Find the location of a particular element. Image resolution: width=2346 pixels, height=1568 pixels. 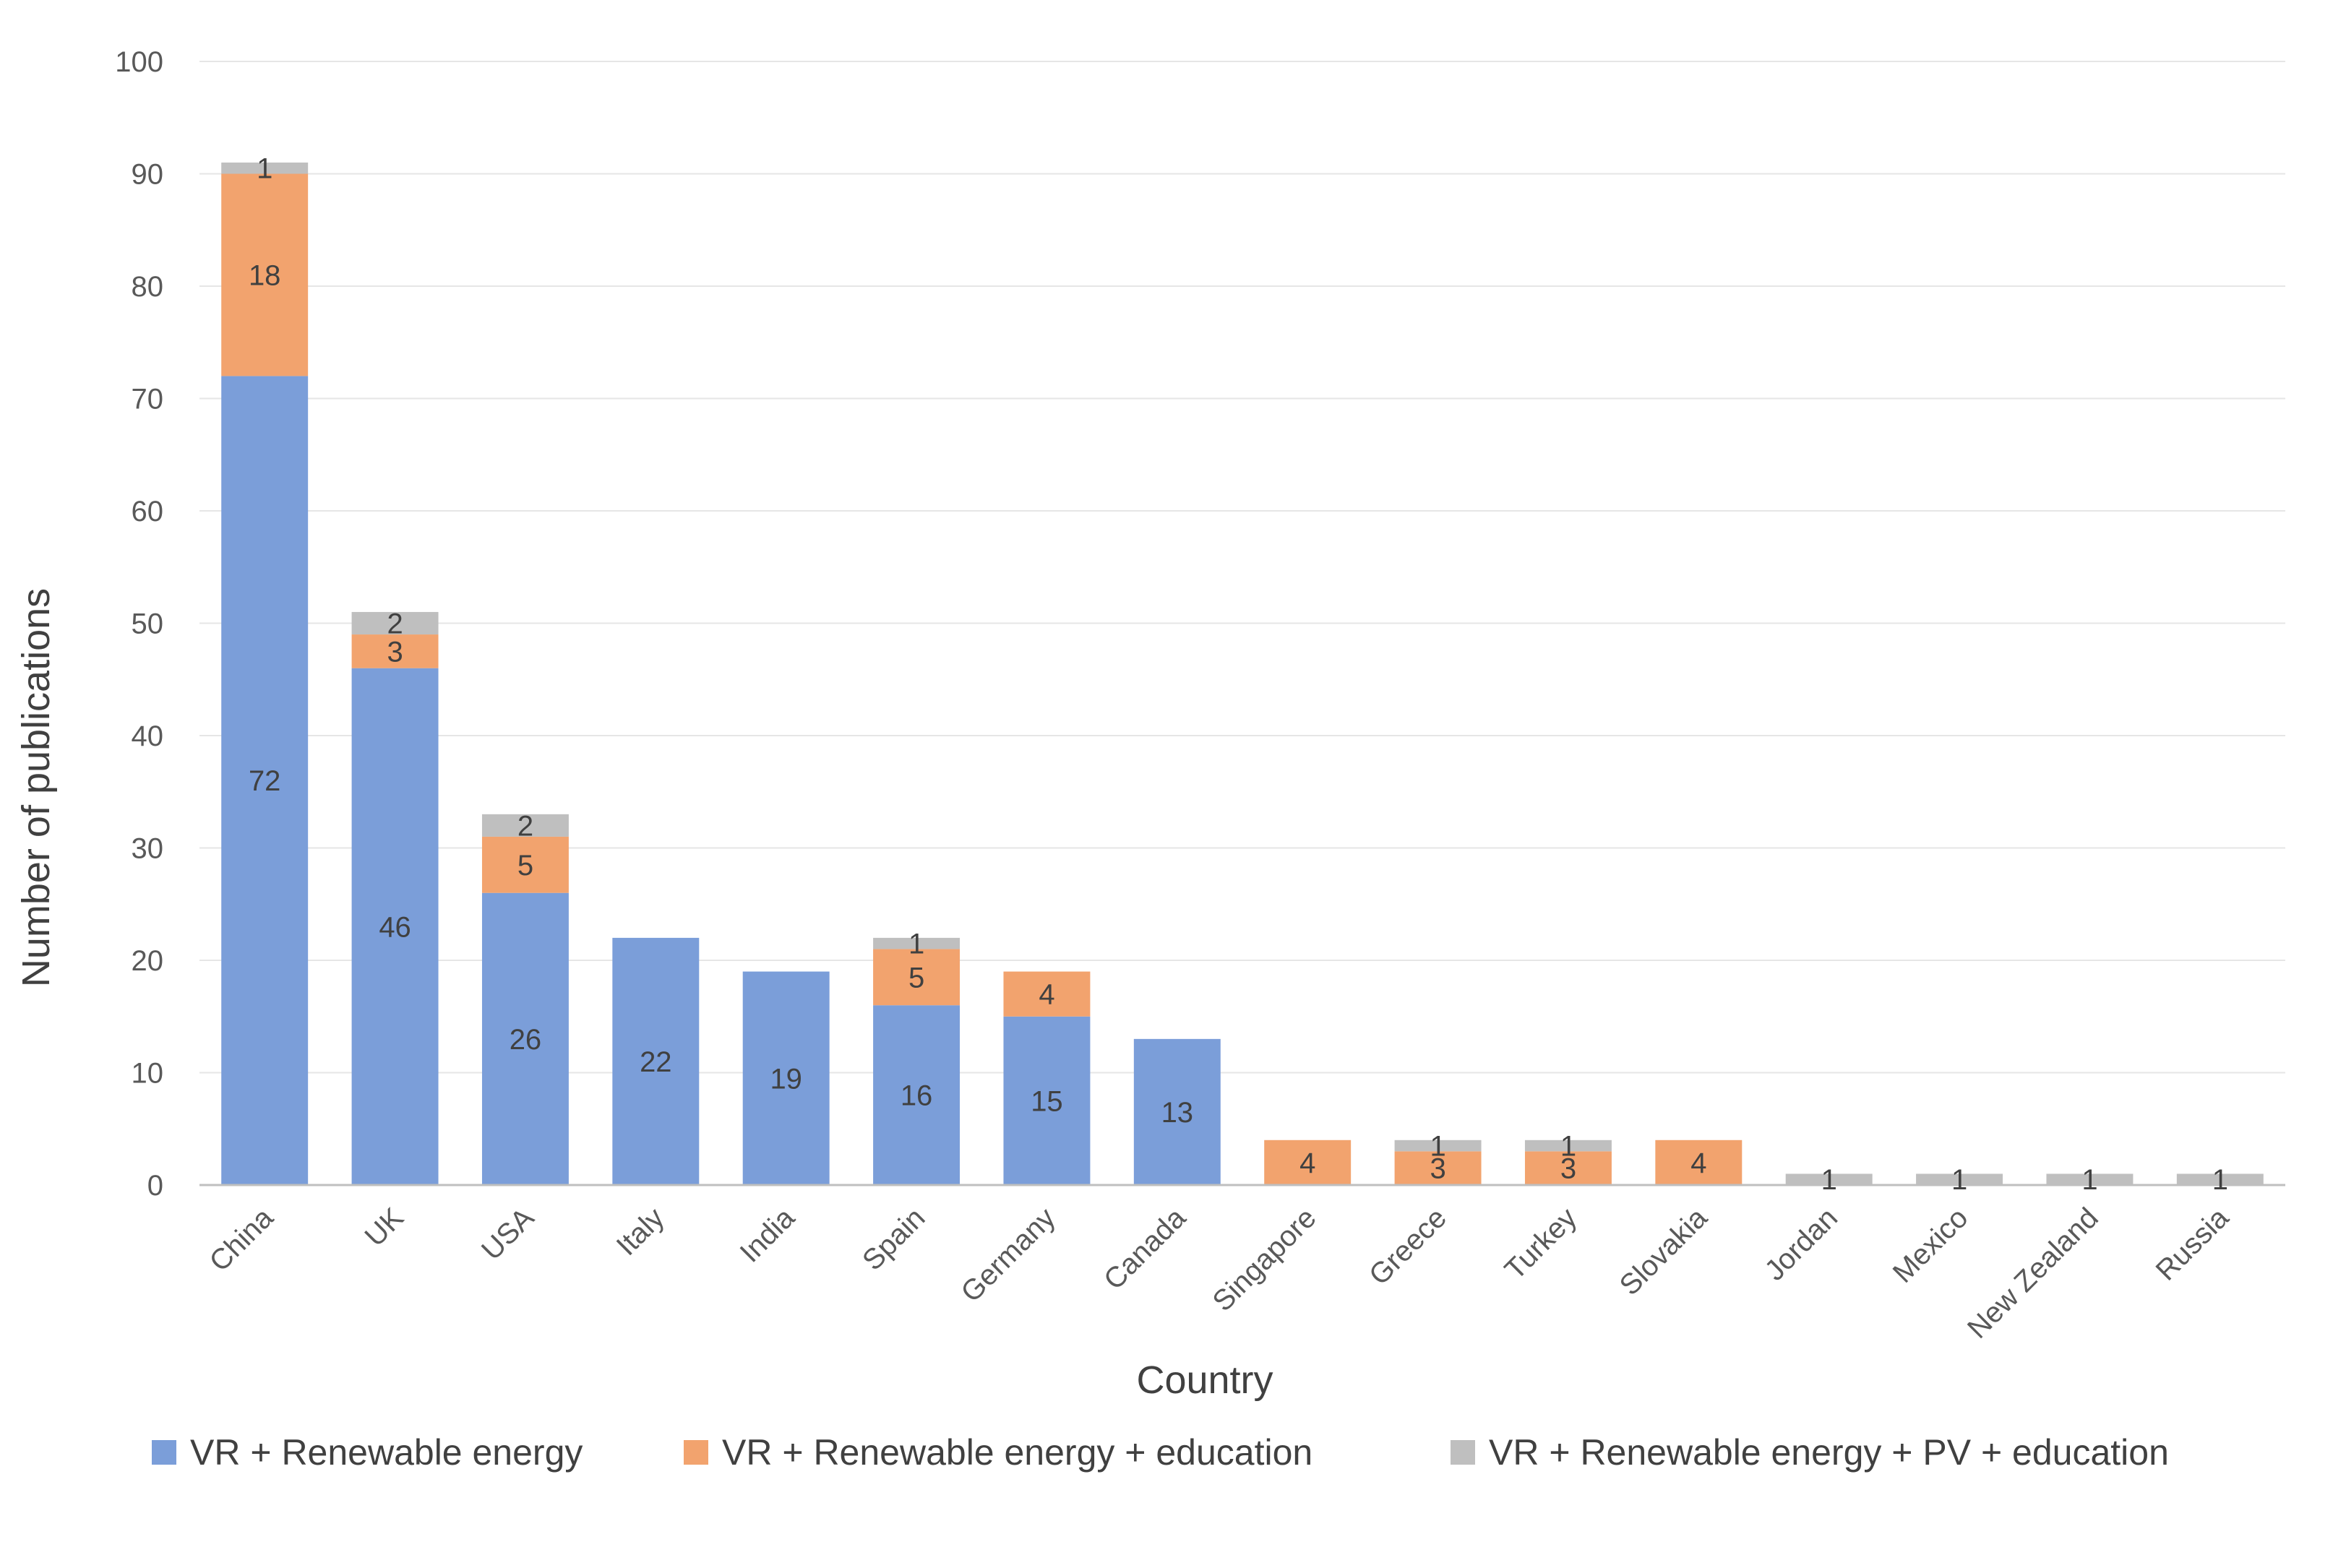

x-tick-label: Slovakia is located at coordinates (1664, 1252).